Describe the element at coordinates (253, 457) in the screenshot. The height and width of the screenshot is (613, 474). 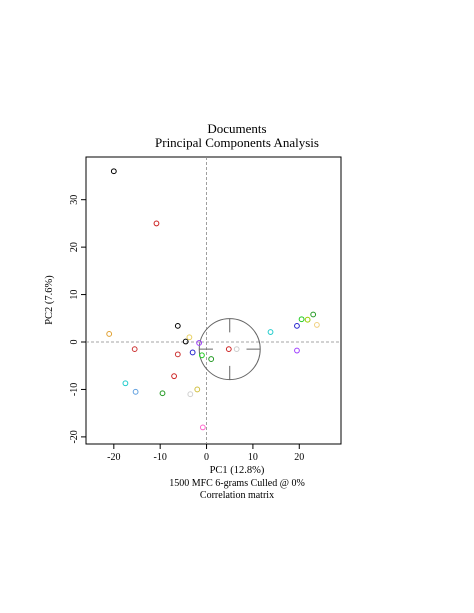
I see `x-tick-label: 10` at that location.